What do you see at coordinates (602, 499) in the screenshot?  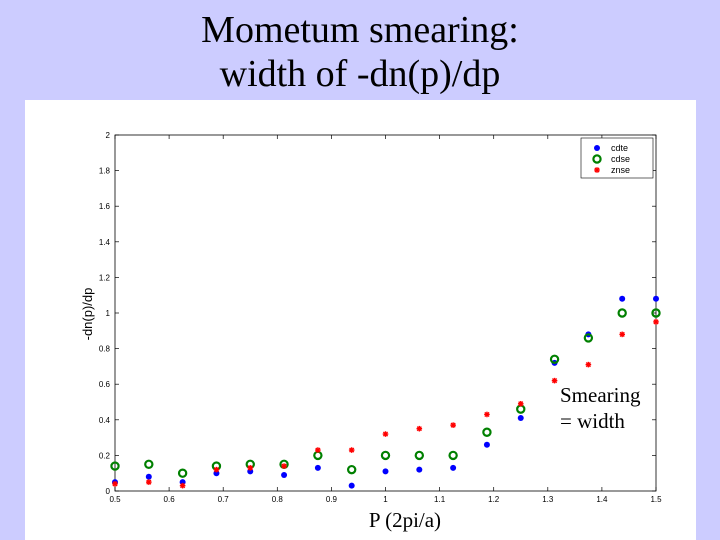 I see `x-tick-label: 1.4` at bounding box center [602, 499].